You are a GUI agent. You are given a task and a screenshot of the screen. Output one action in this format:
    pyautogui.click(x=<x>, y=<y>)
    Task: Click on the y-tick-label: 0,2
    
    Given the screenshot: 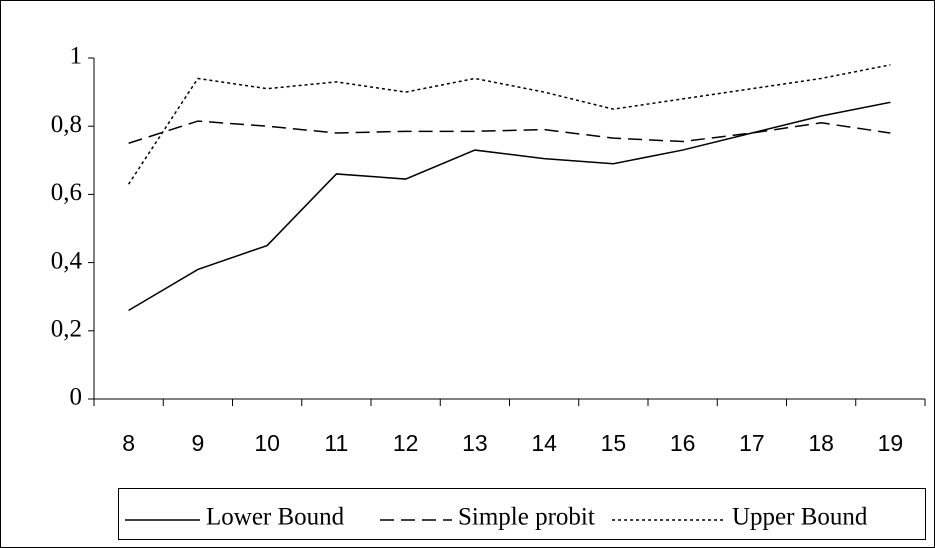 What is the action you would take?
    pyautogui.click(x=66, y=329)
    